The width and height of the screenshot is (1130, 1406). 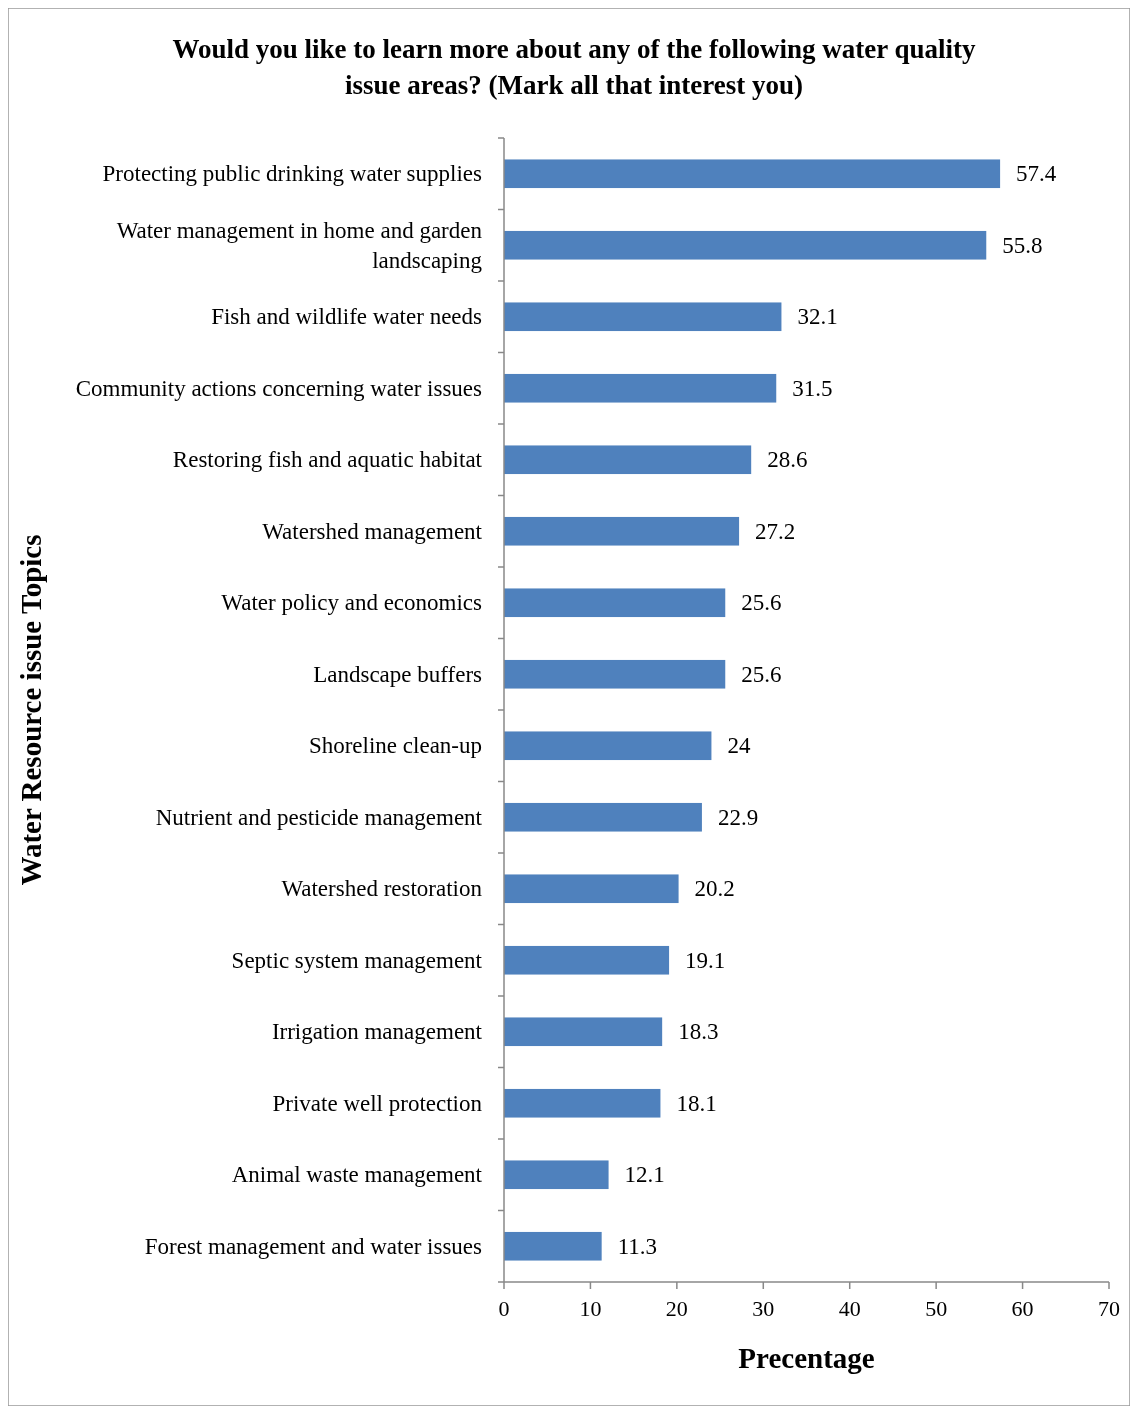 What do you see at coordinates (849, 1308) in the screenshot?
I see `x-tick-label: 40` at bounding box center [849, 1308].